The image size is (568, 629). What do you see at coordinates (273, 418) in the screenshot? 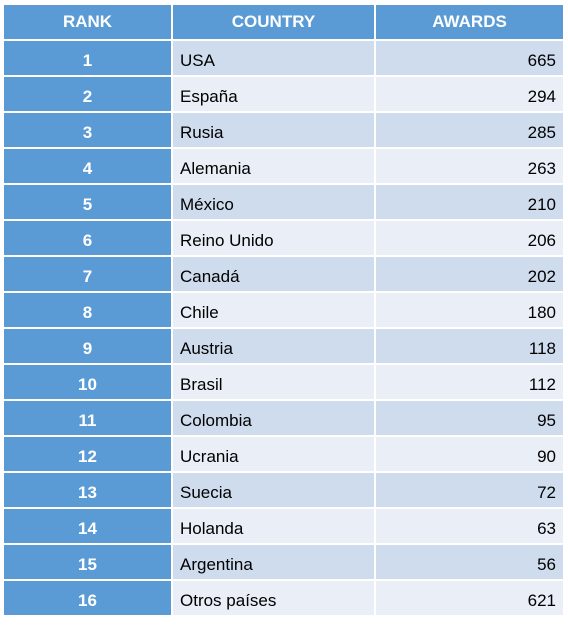
I see `country-cell: Colombia` at bounding box center [273, 418].